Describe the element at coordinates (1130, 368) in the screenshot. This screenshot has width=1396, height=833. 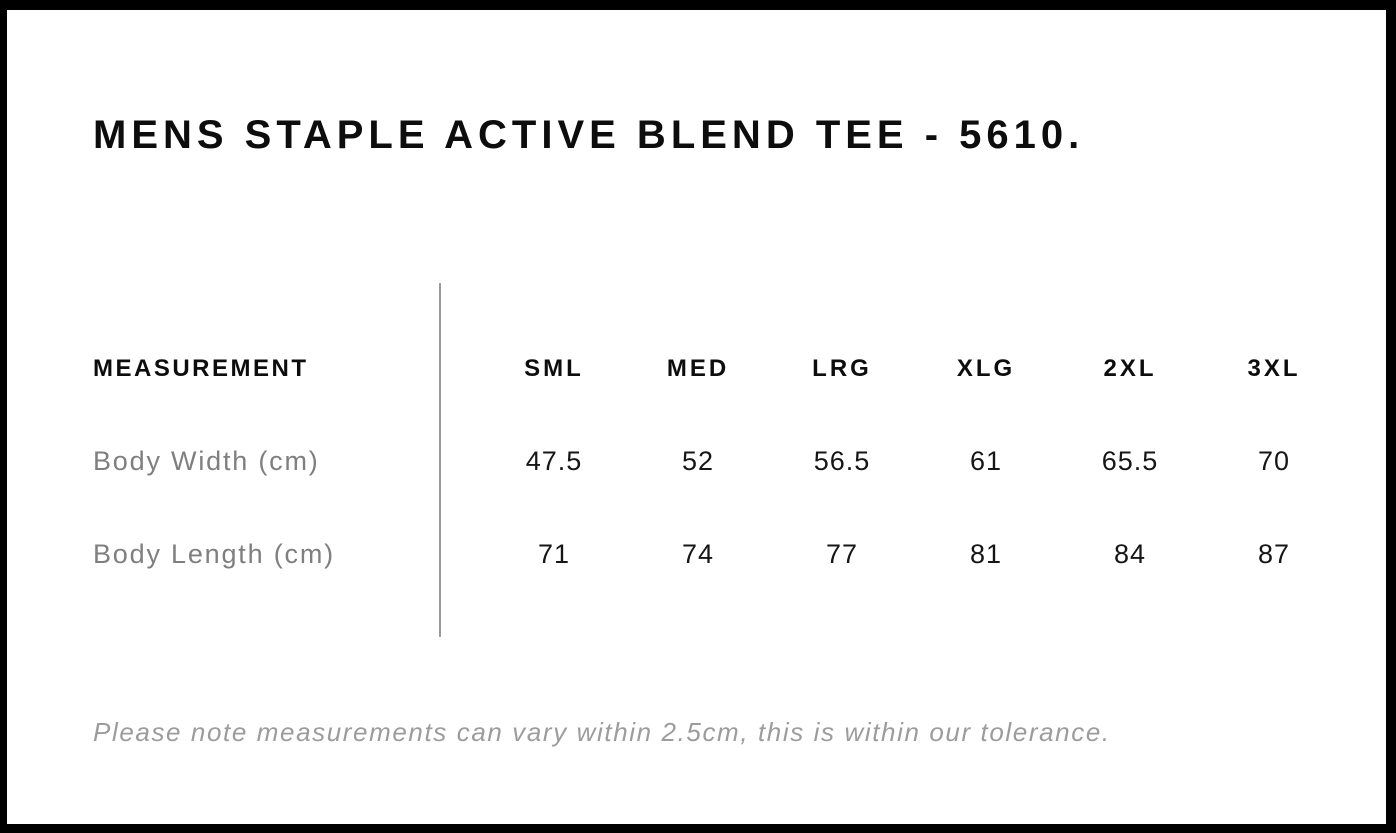
I see `size-header-2xl: 2XL` at that location.